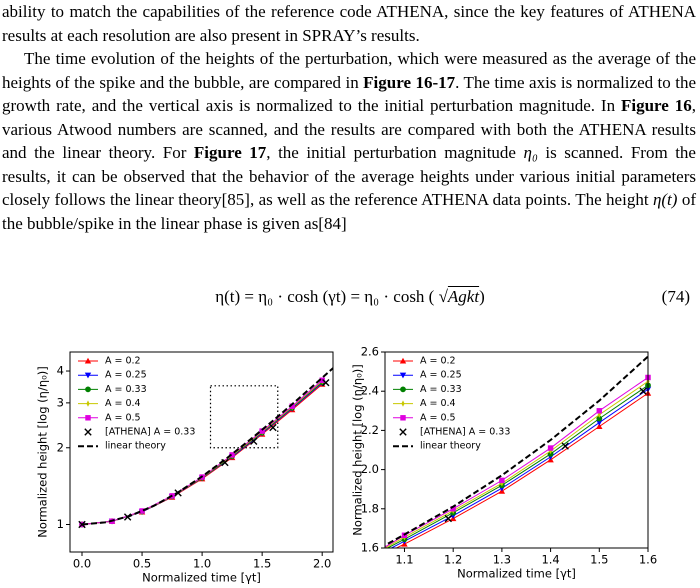 This screenshot has width=700, height=588. Describe the element at coordinates (395, 152) in the screenshot. I see `text-run: , the initial perturbation magnitude` at that location.